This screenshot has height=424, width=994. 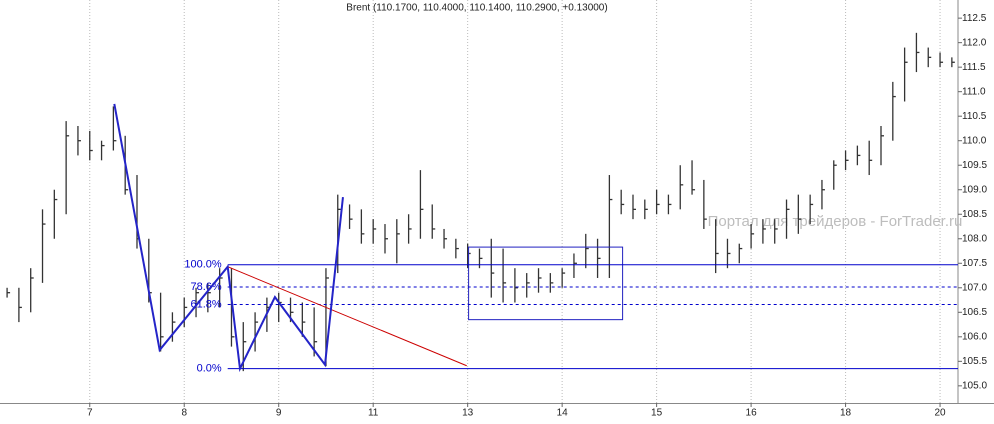 What do you see at coordinates (205, 287) in the screenshot?
I see `fib-label: 78.6%` at bounding box center [205, 287].